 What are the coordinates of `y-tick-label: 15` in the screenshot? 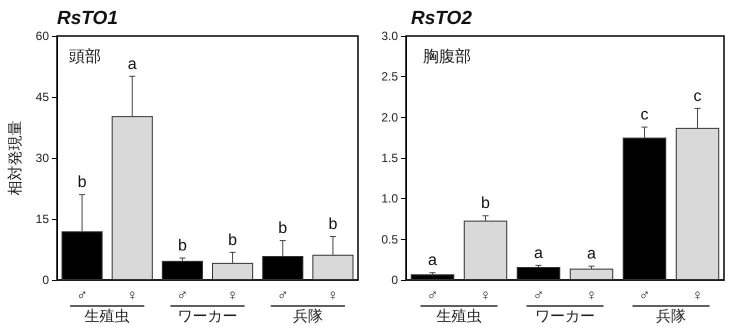 It's located at (43, 219).